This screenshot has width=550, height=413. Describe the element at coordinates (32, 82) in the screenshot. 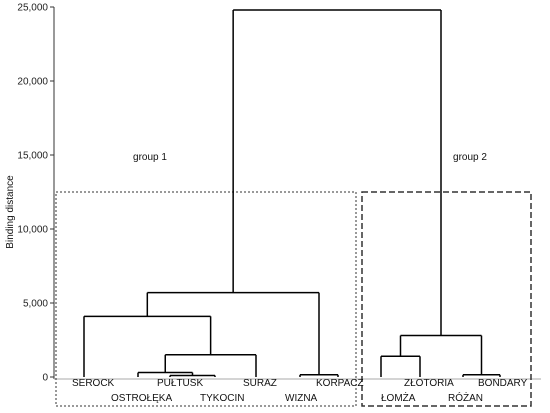

I see `y-tick-label: 20,000` at that location.